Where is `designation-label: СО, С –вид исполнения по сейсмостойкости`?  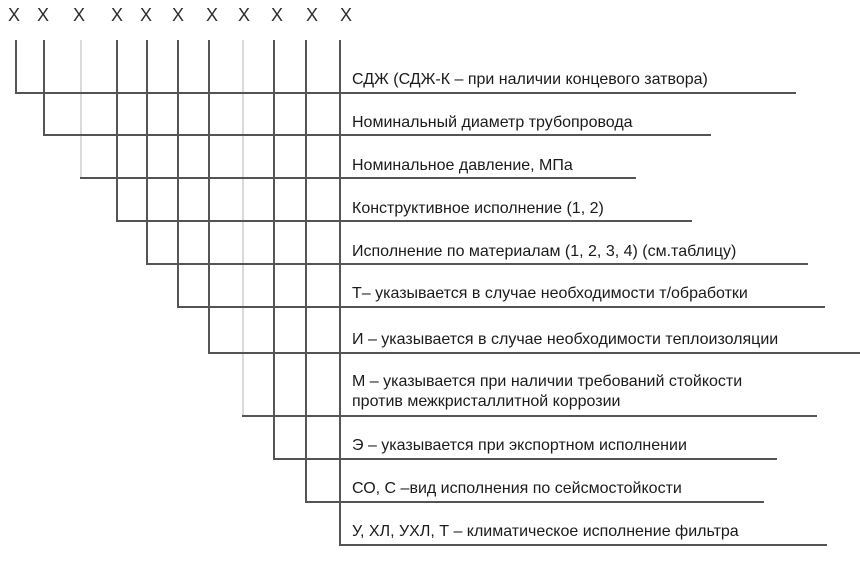
designation-label: СО, С –вид исполнения по сейсмостойкости is located at coordinates (517, 488).